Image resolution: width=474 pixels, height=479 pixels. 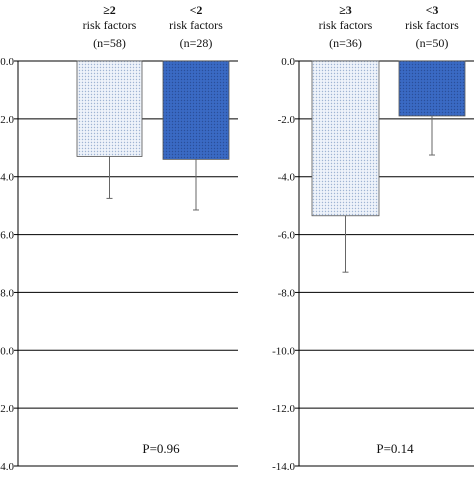 What do you see at coordinates (161, 448) in the screenshot?
I see `p-value-annotation: P=0.96` at bounding box center [161, 448].